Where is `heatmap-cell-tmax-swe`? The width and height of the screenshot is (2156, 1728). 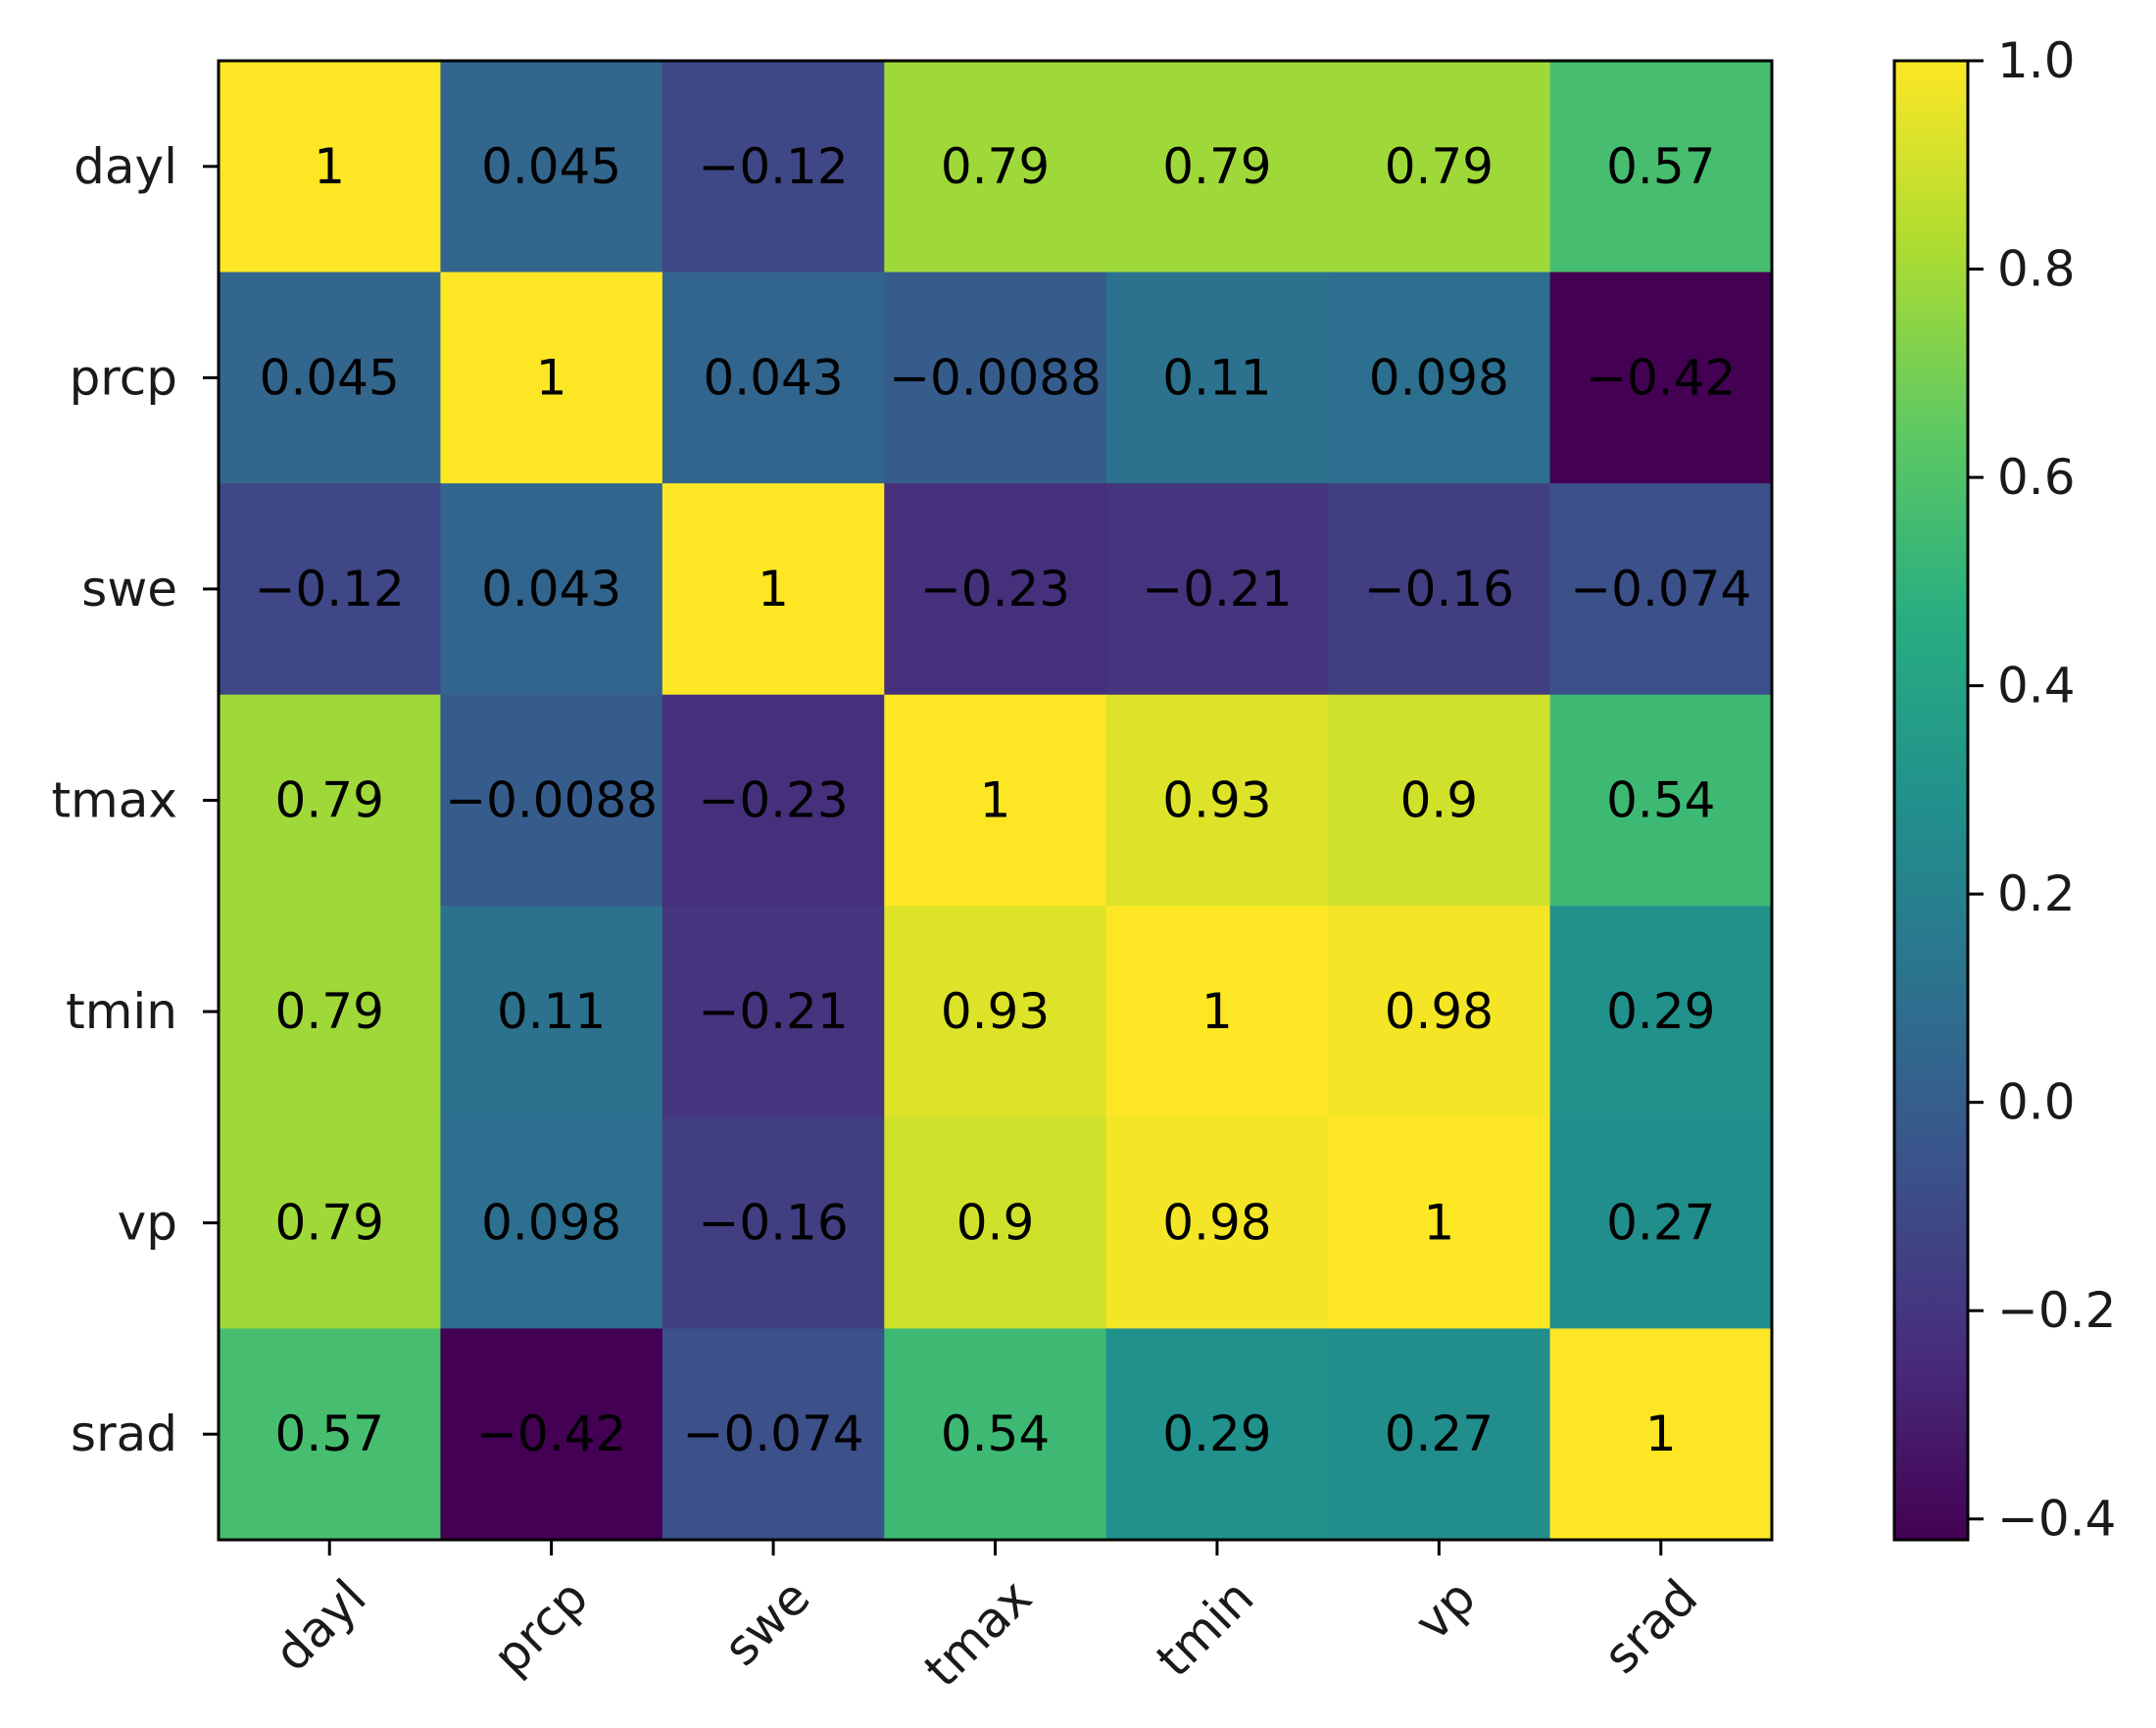
heatmap-cell-tmax-swe is located at coordinates (773, 800).